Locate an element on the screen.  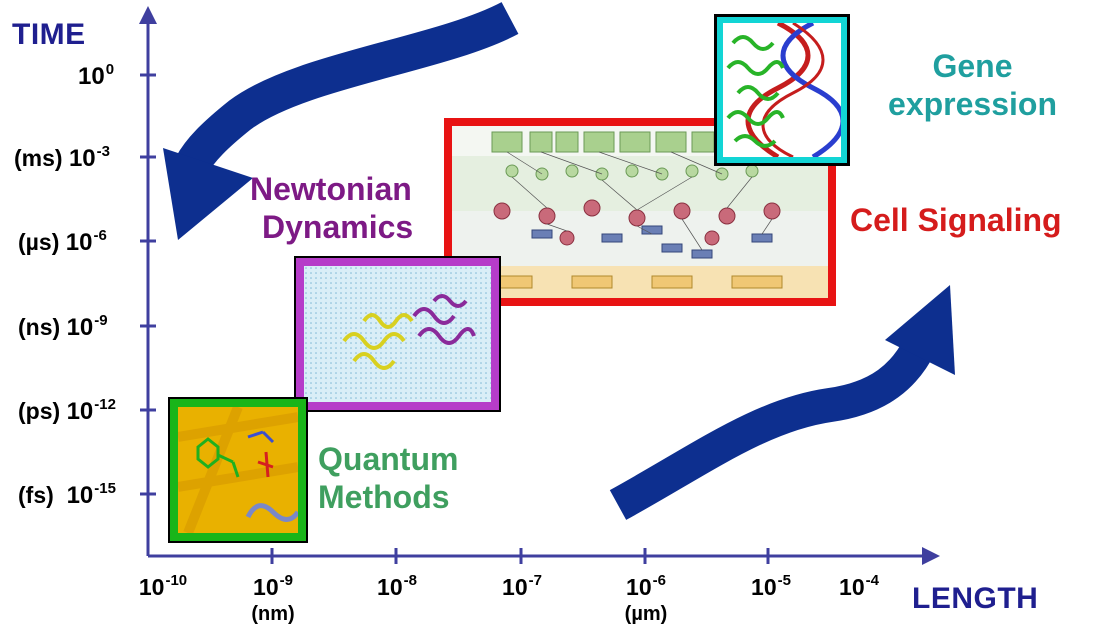
newtonian-dynamics-image is located at coordinates (397, 334).